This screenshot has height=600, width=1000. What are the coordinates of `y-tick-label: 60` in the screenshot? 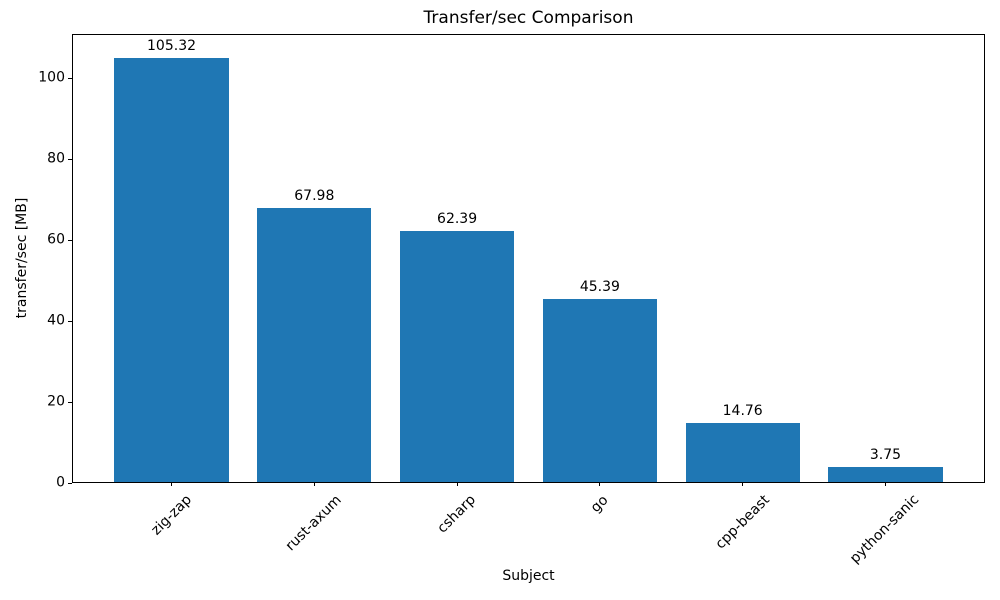 It's located at (56, 239).